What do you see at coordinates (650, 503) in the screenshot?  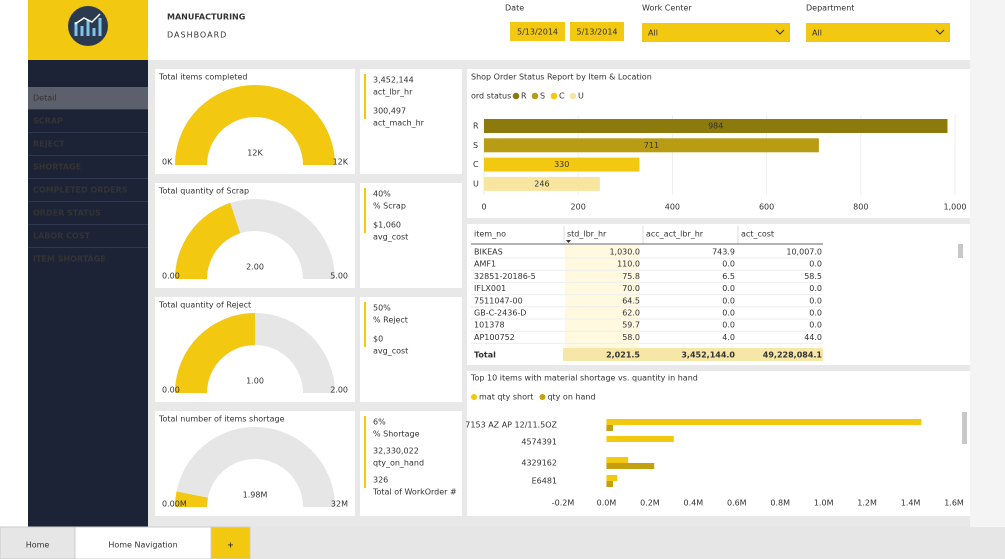 I see `x-tick-label: 0.2M` at bounding box center [650, 503].